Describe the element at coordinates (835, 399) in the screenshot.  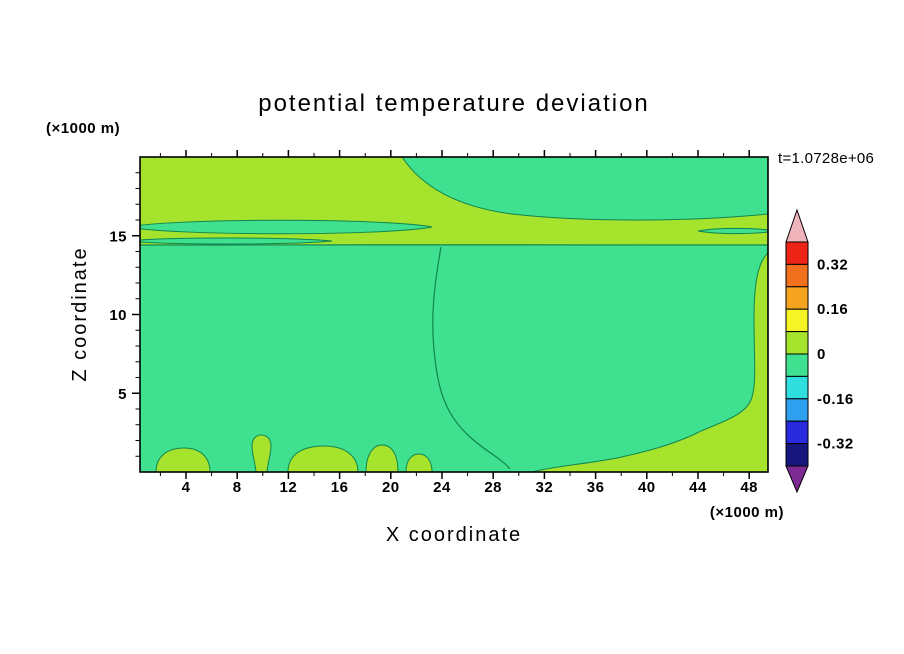
I see `colorbar-tick-label: -0.16` at that location.